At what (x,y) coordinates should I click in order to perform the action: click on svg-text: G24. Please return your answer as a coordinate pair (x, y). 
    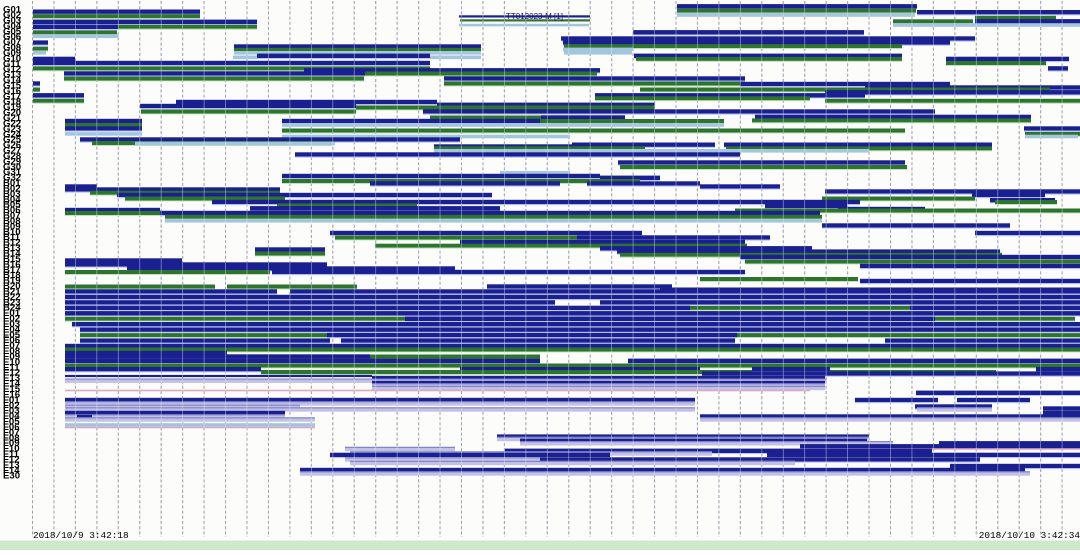
    Looking at the image, I should click on (12, 134).